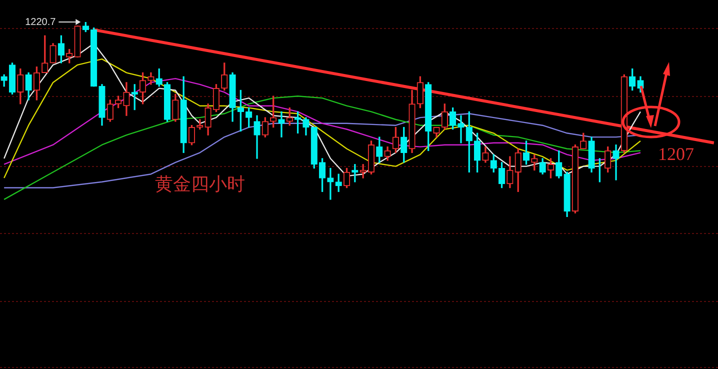  I want to click on text: 黄金四小时, so click(200, 184).